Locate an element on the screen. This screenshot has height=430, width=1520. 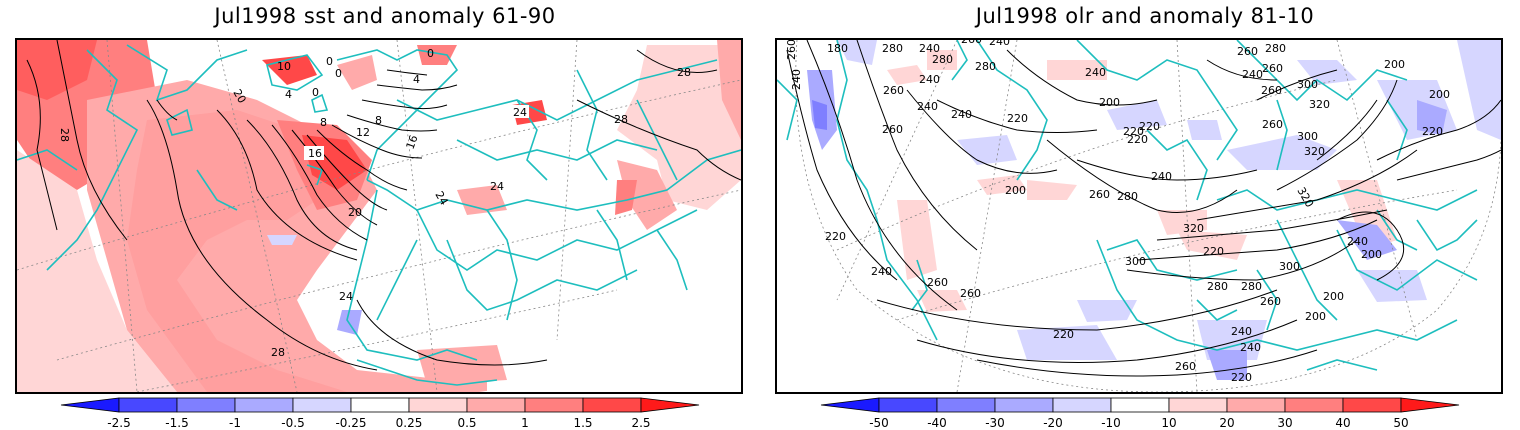
colorbar-tick-label: -0.25 is located at coordinates (351, 423).